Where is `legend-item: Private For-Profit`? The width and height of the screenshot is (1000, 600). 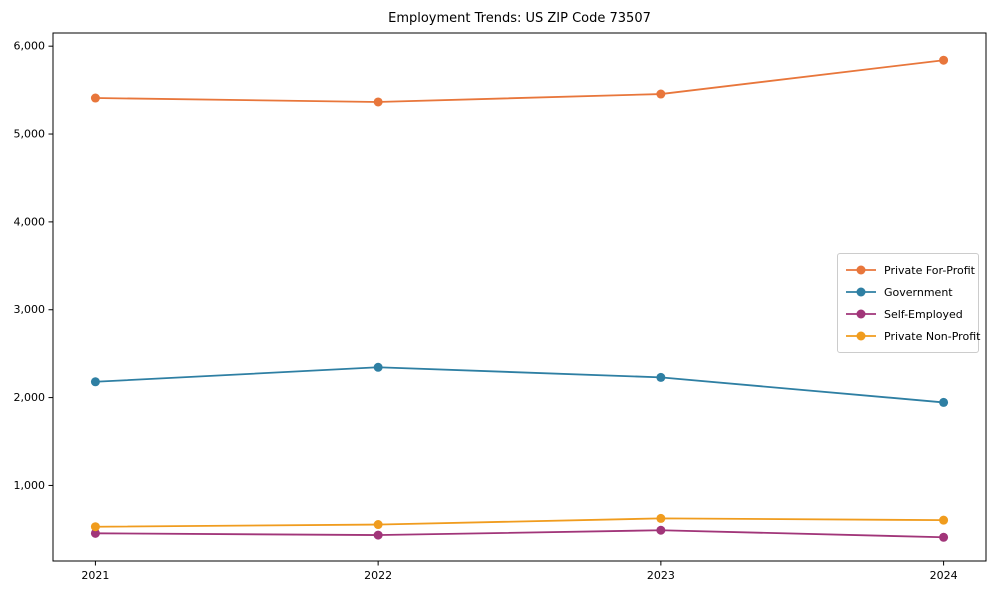 legend-item: Private For-Profit is located at coordinates (910, 270).